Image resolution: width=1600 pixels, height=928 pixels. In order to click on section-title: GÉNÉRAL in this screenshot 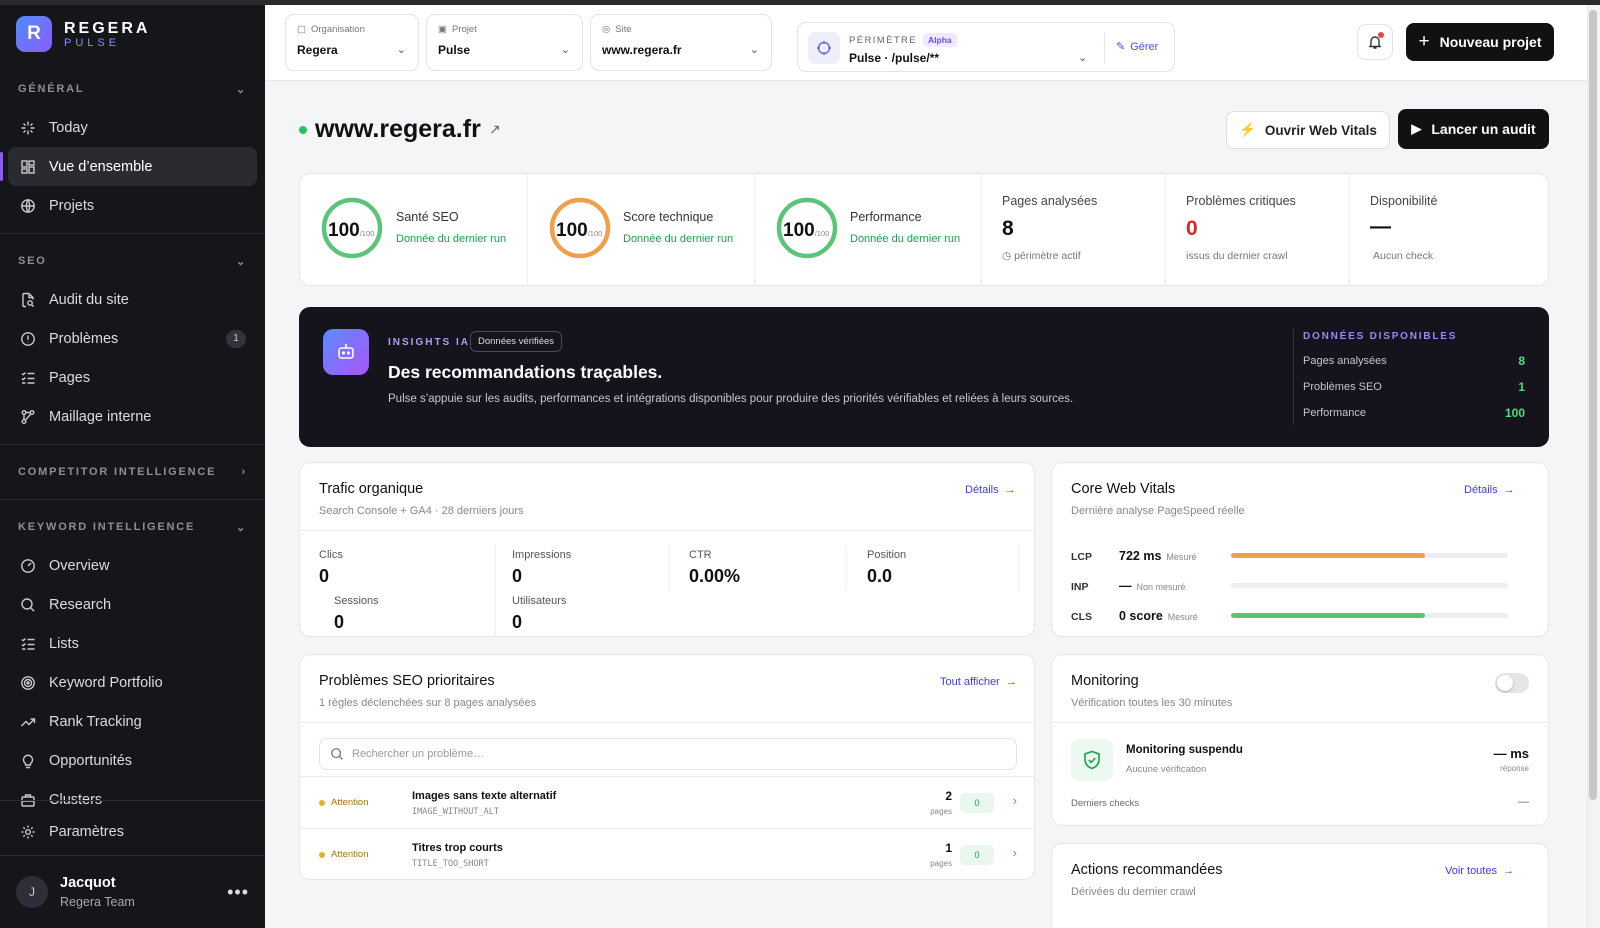, I will do `click(51, 89)`.